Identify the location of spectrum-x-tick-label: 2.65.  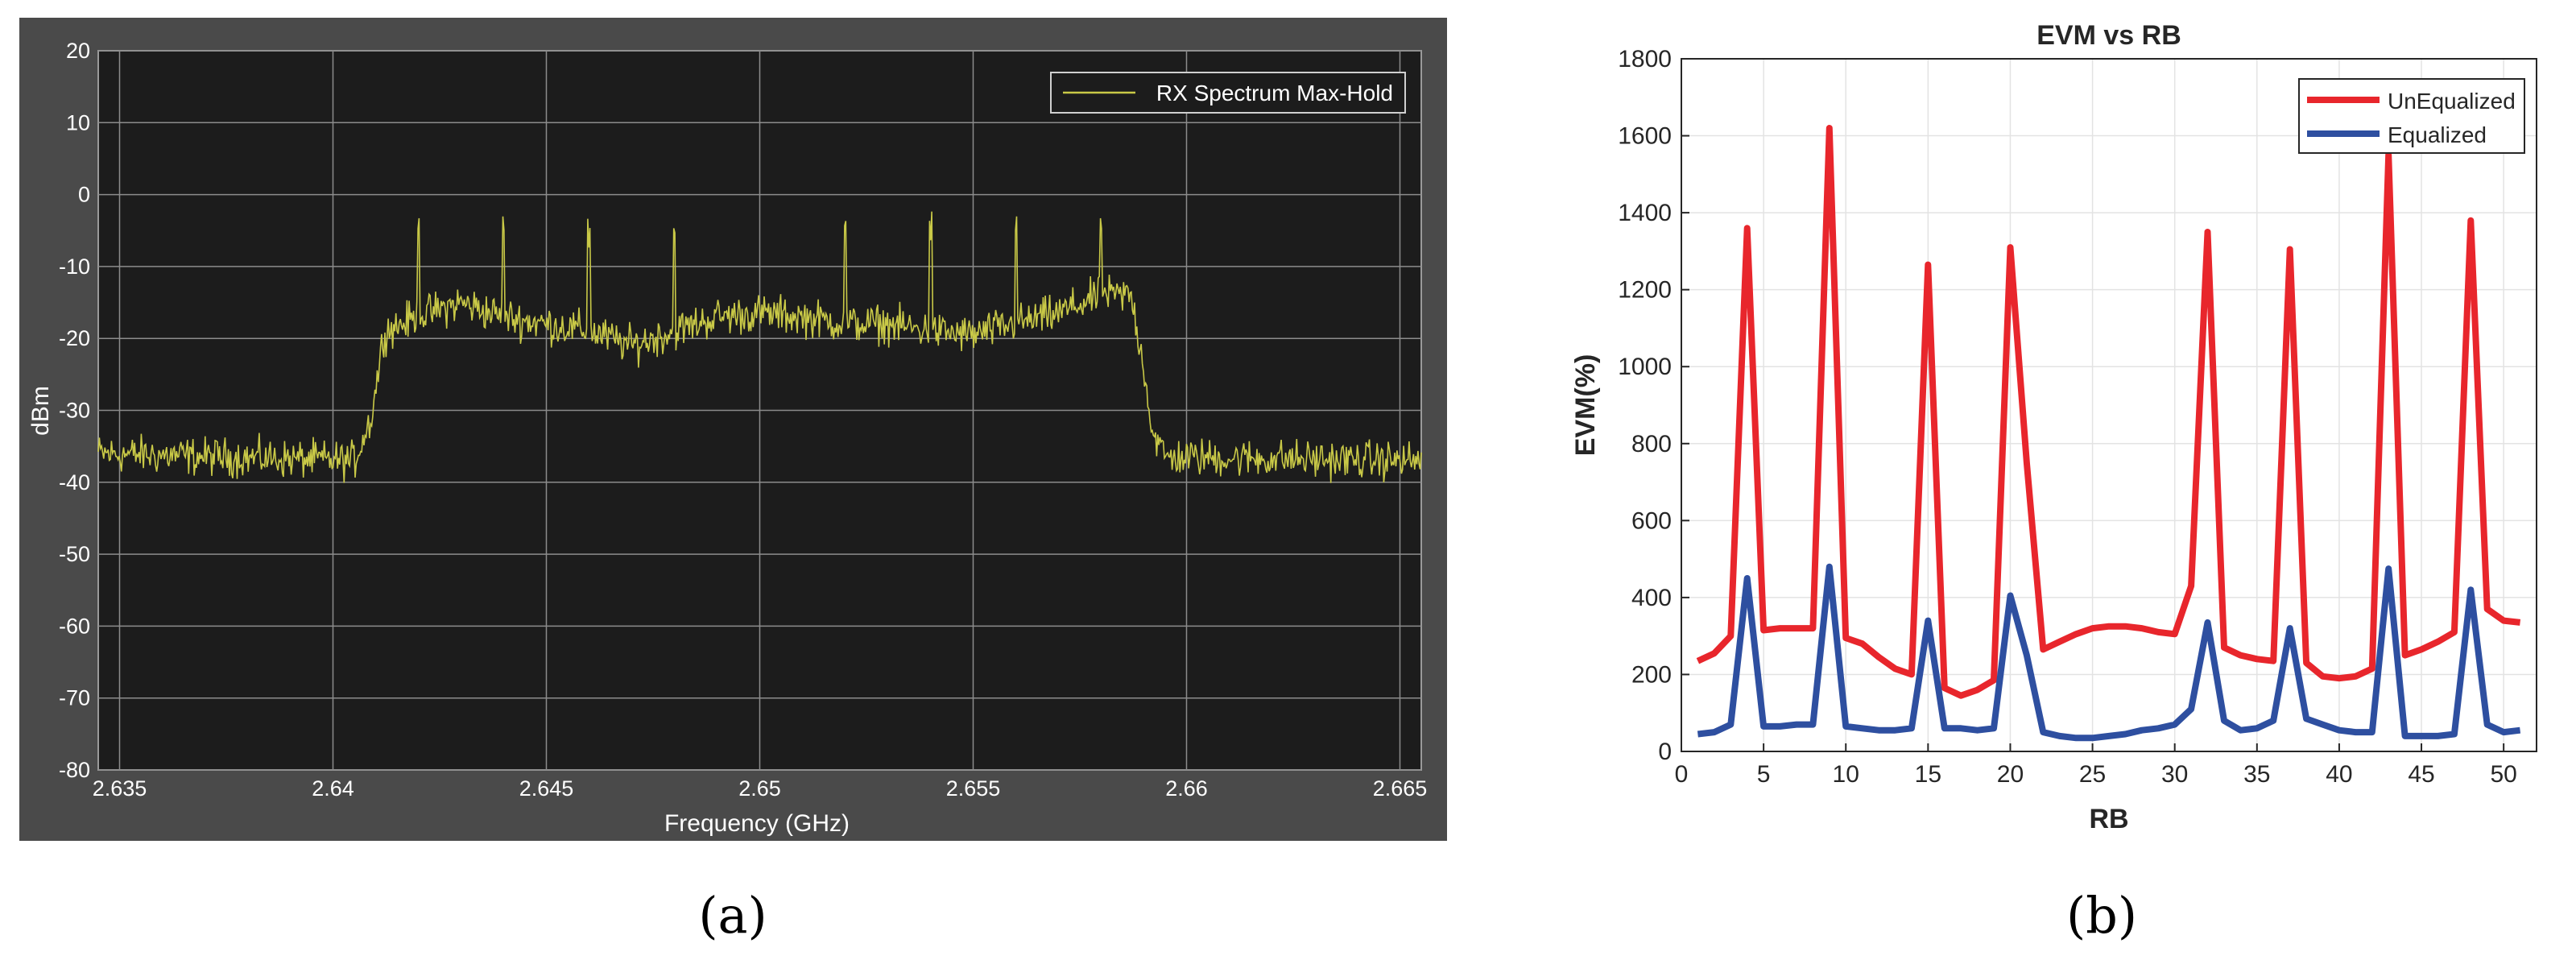
(760, 789).